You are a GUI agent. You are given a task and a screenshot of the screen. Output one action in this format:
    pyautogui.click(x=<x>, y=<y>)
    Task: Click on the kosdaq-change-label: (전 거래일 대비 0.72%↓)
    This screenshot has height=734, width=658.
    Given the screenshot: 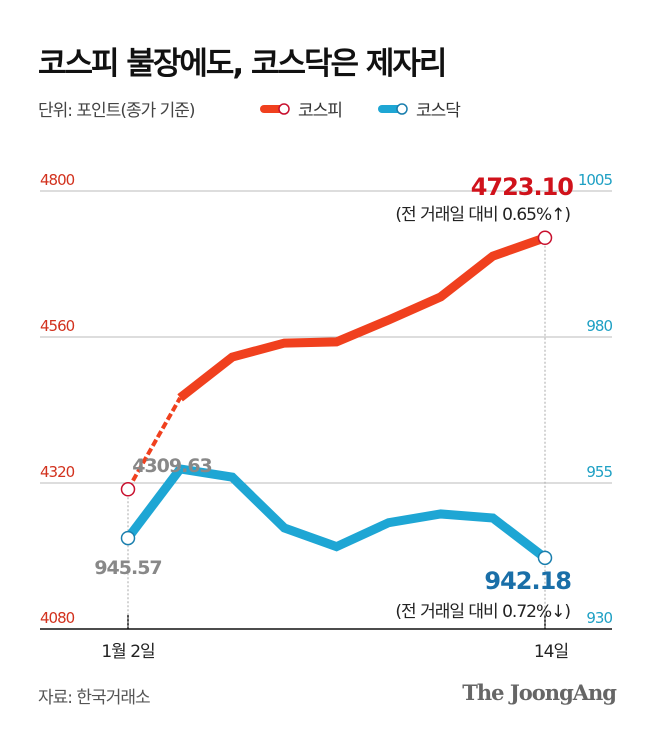 What is the action you would take?
    pyautogui.click(x=482, y=612)
    